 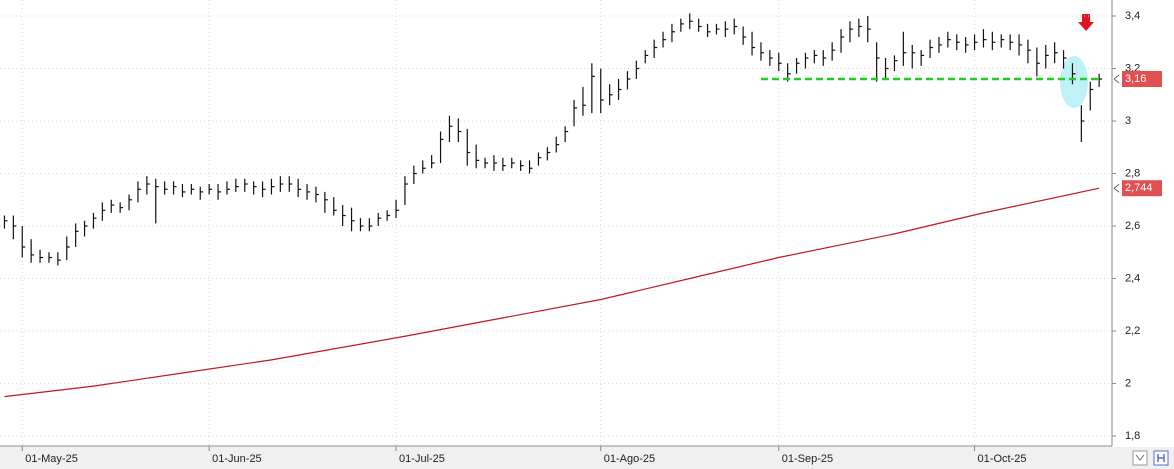 What do you see at coordinates (587, 458) in the screenshot?
I see `footer-bar` at bounding box center [587, 458].